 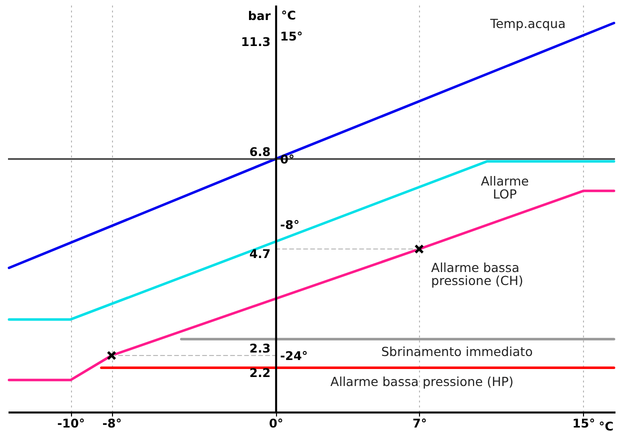 What do you see at coordinates (260, 348) in the screenshot?
I see `annotation: 2.3` at bounding box center [260, 348].